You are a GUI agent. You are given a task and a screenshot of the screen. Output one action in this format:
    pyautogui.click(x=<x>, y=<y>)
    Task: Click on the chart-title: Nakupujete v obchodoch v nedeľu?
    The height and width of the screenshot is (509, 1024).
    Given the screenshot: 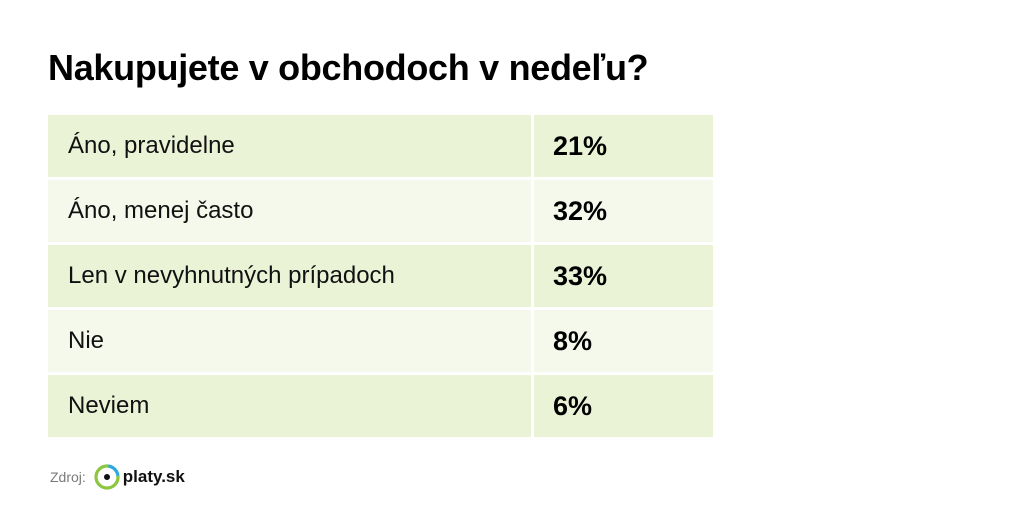 What is the action you would take?
    pyautogui.click(x=348, y=67)
    